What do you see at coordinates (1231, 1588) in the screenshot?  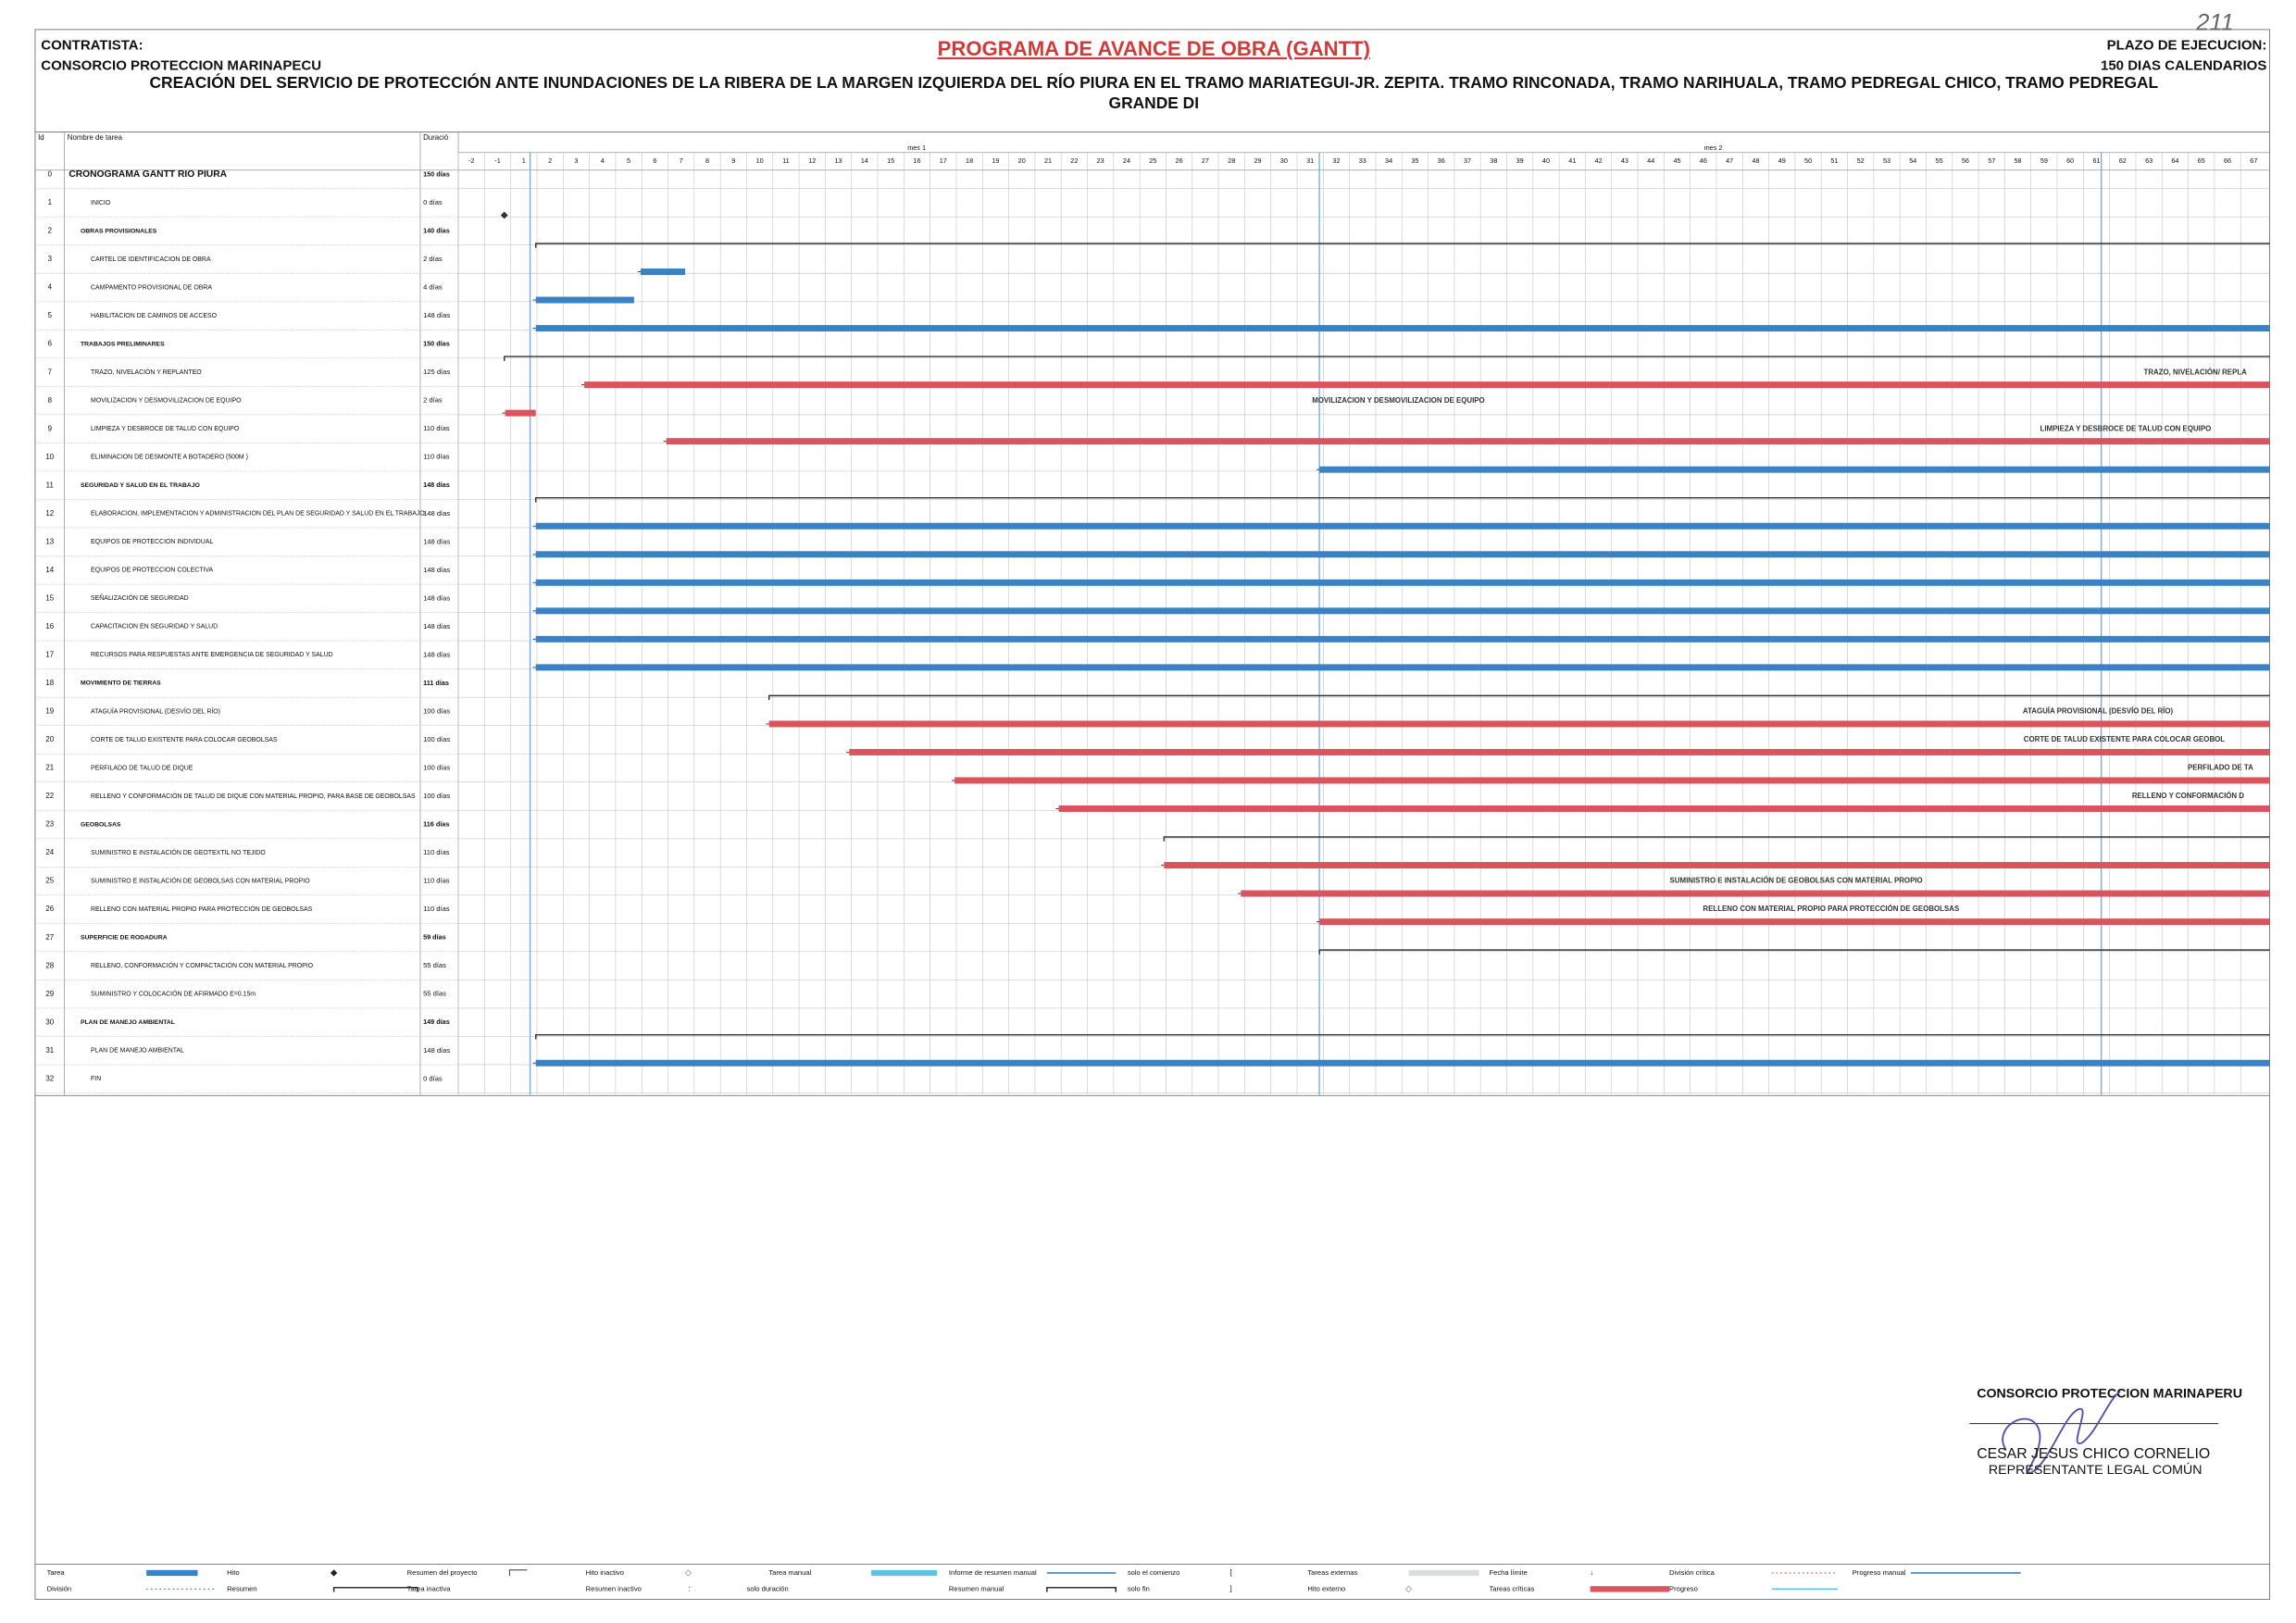 I see `legend-symbol: ]` at bounding box center [1231, 1588].